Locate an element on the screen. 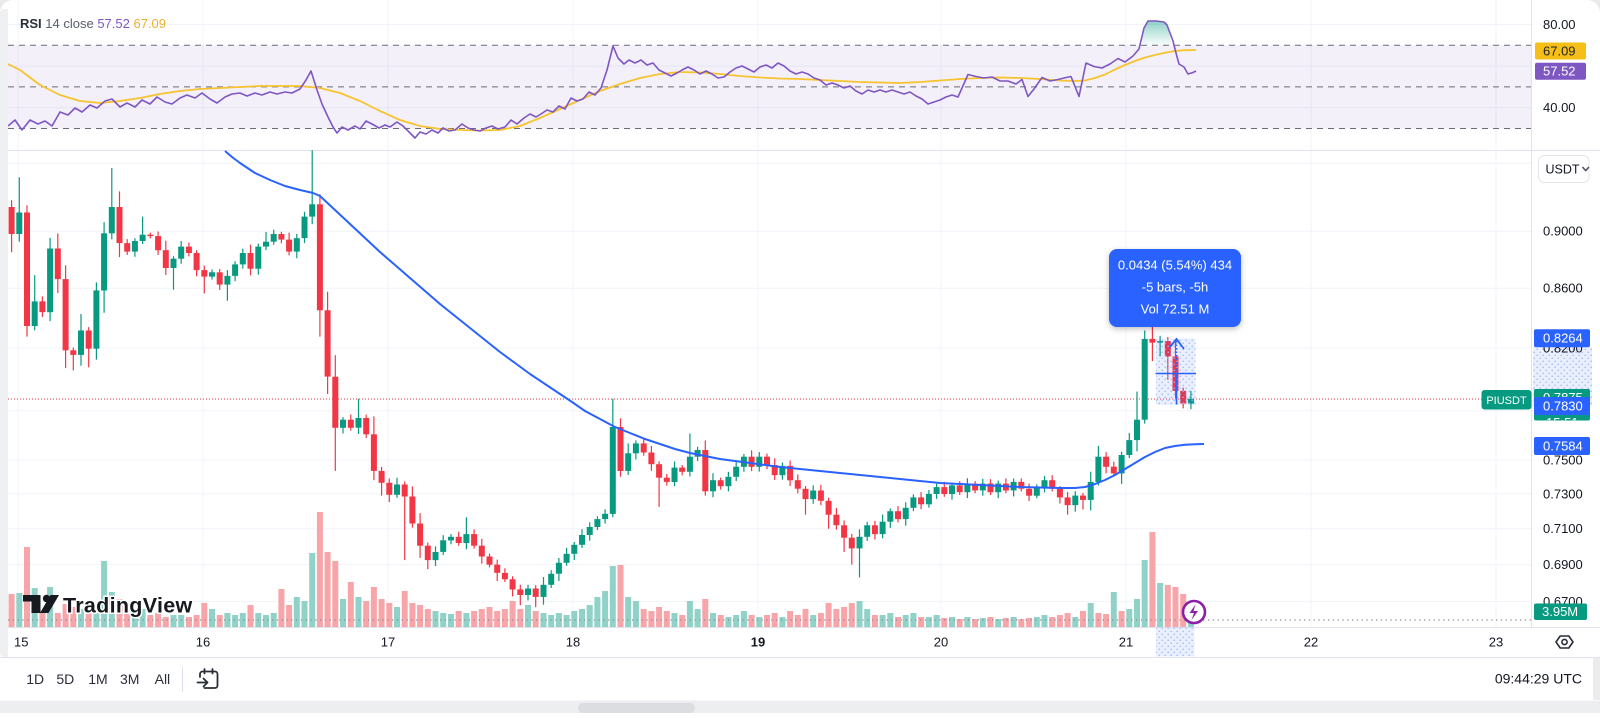 The image size is (1600, 718). svg-text: 67.09 is located at coordinates (1559, 50).